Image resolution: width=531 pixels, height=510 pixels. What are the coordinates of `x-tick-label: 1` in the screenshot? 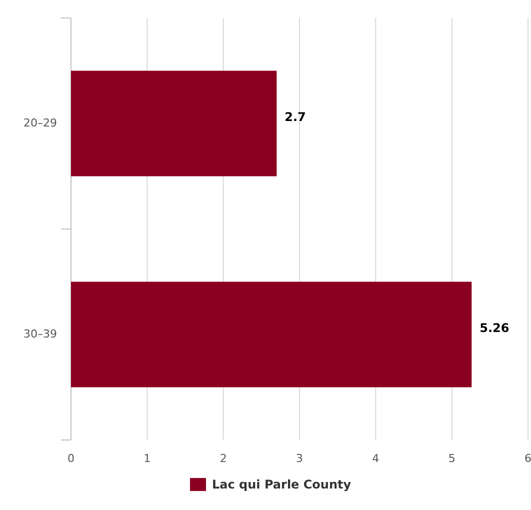 It's located at (147, 458).